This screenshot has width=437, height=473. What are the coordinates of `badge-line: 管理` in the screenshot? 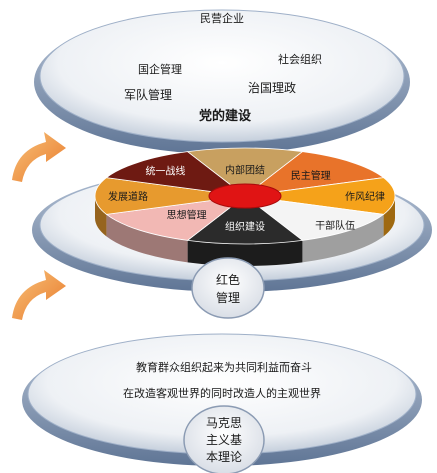 It's located at (228, 297).